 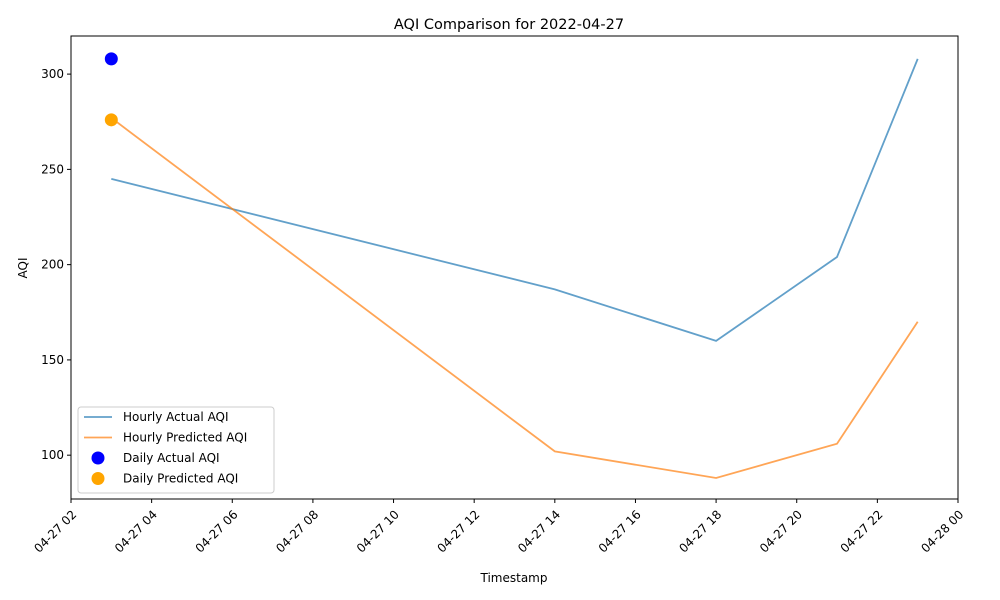 I want to click on x-axis-label: Timestamp, so click(x=514, y=578).